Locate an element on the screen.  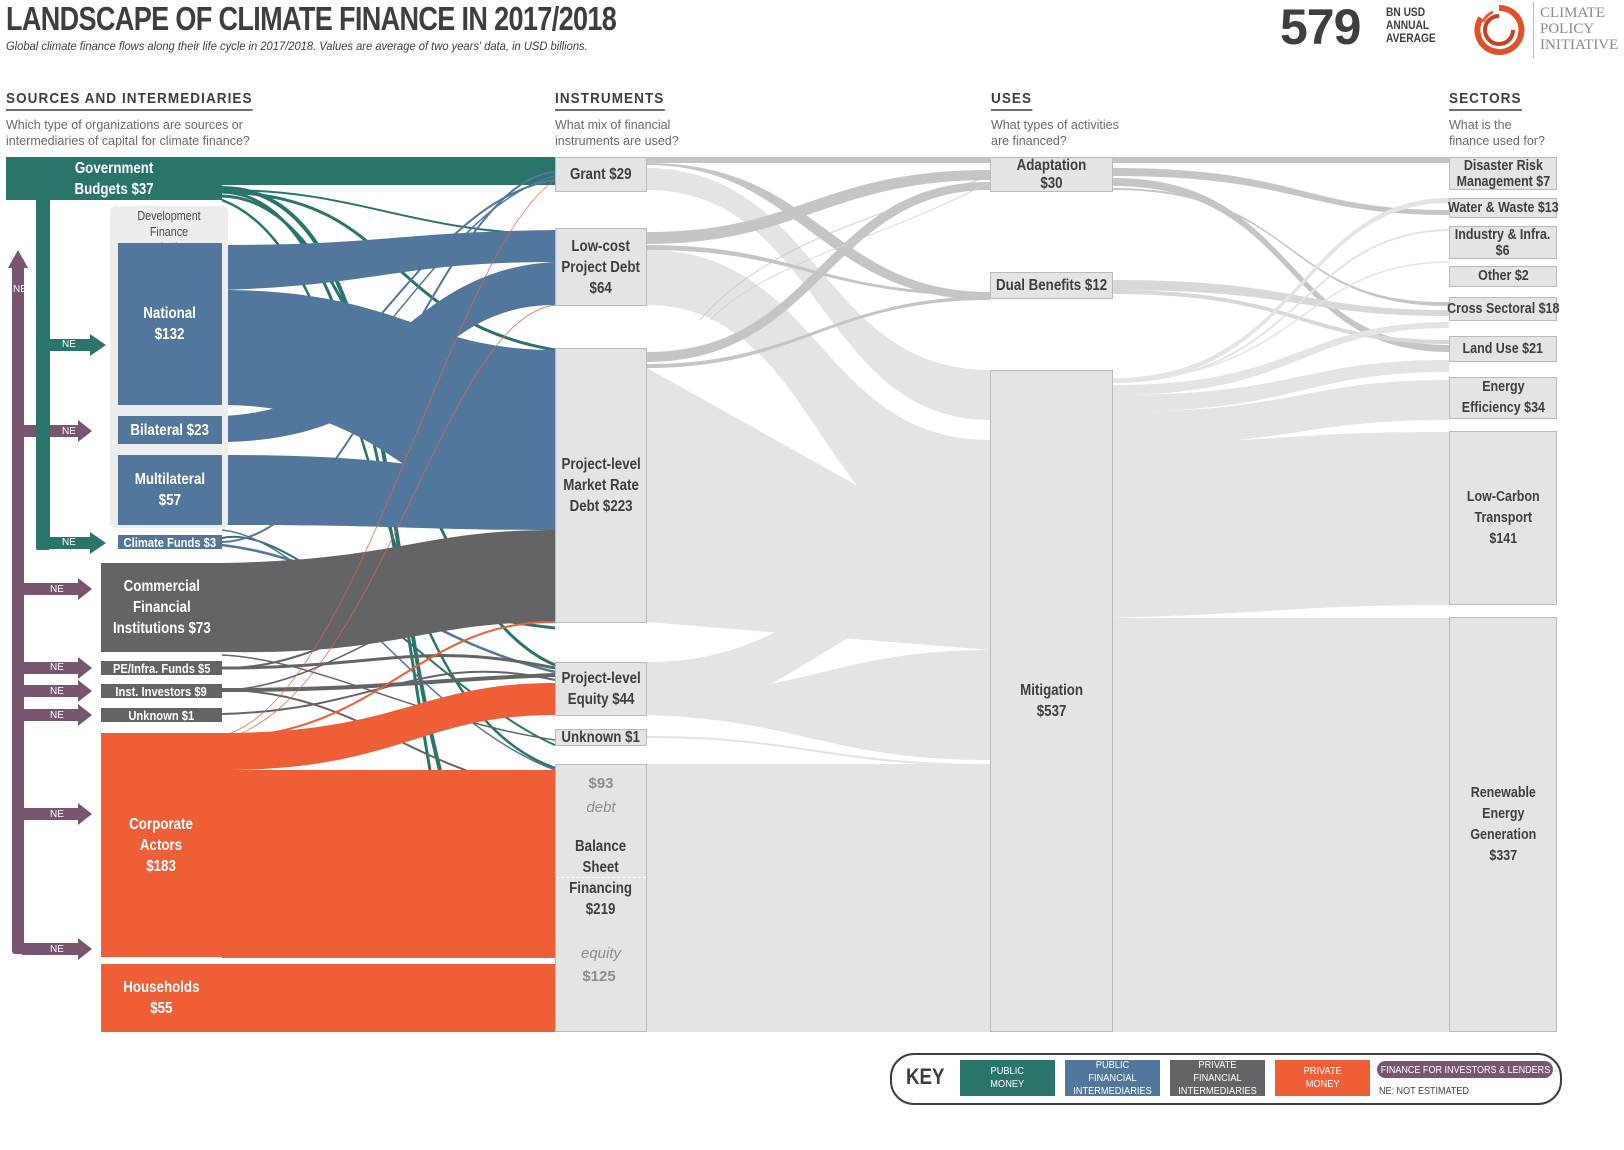
legend-label-1: PRIVATE FINANCIAL is located at coordinates (1217, 1071).